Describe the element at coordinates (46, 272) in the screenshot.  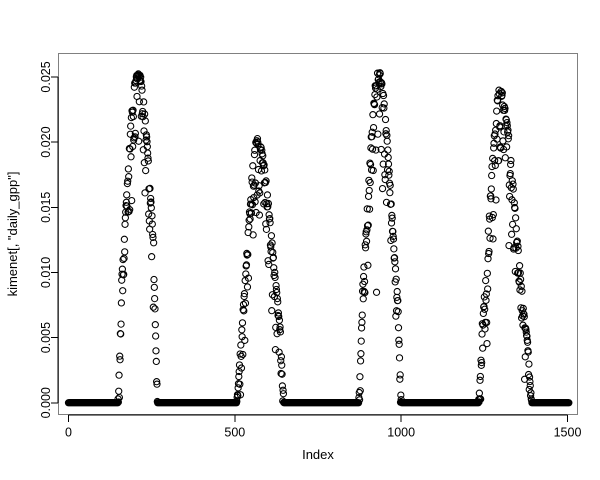
I see `y-tick-label: 0.010` at that location.